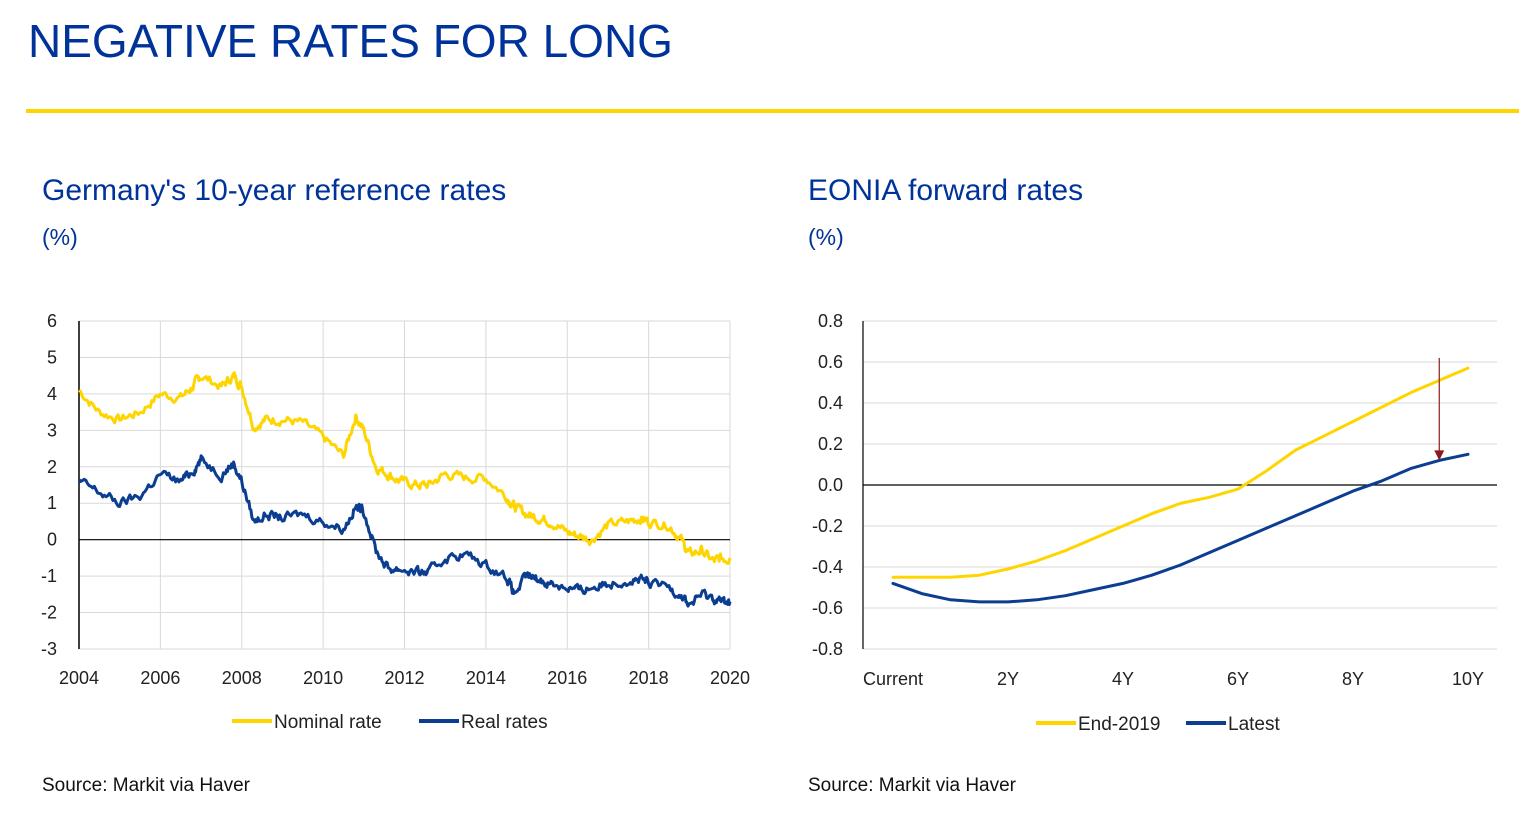  I want to click on y-tick-label: 0.4, so click(830, 403).